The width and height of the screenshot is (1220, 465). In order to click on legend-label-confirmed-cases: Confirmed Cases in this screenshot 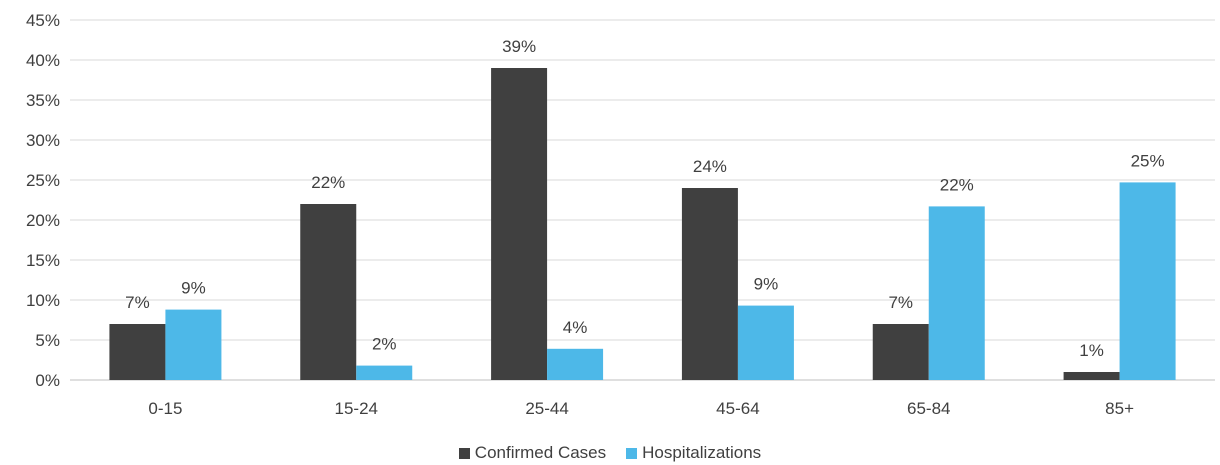, I will do `click(540, 452)`.